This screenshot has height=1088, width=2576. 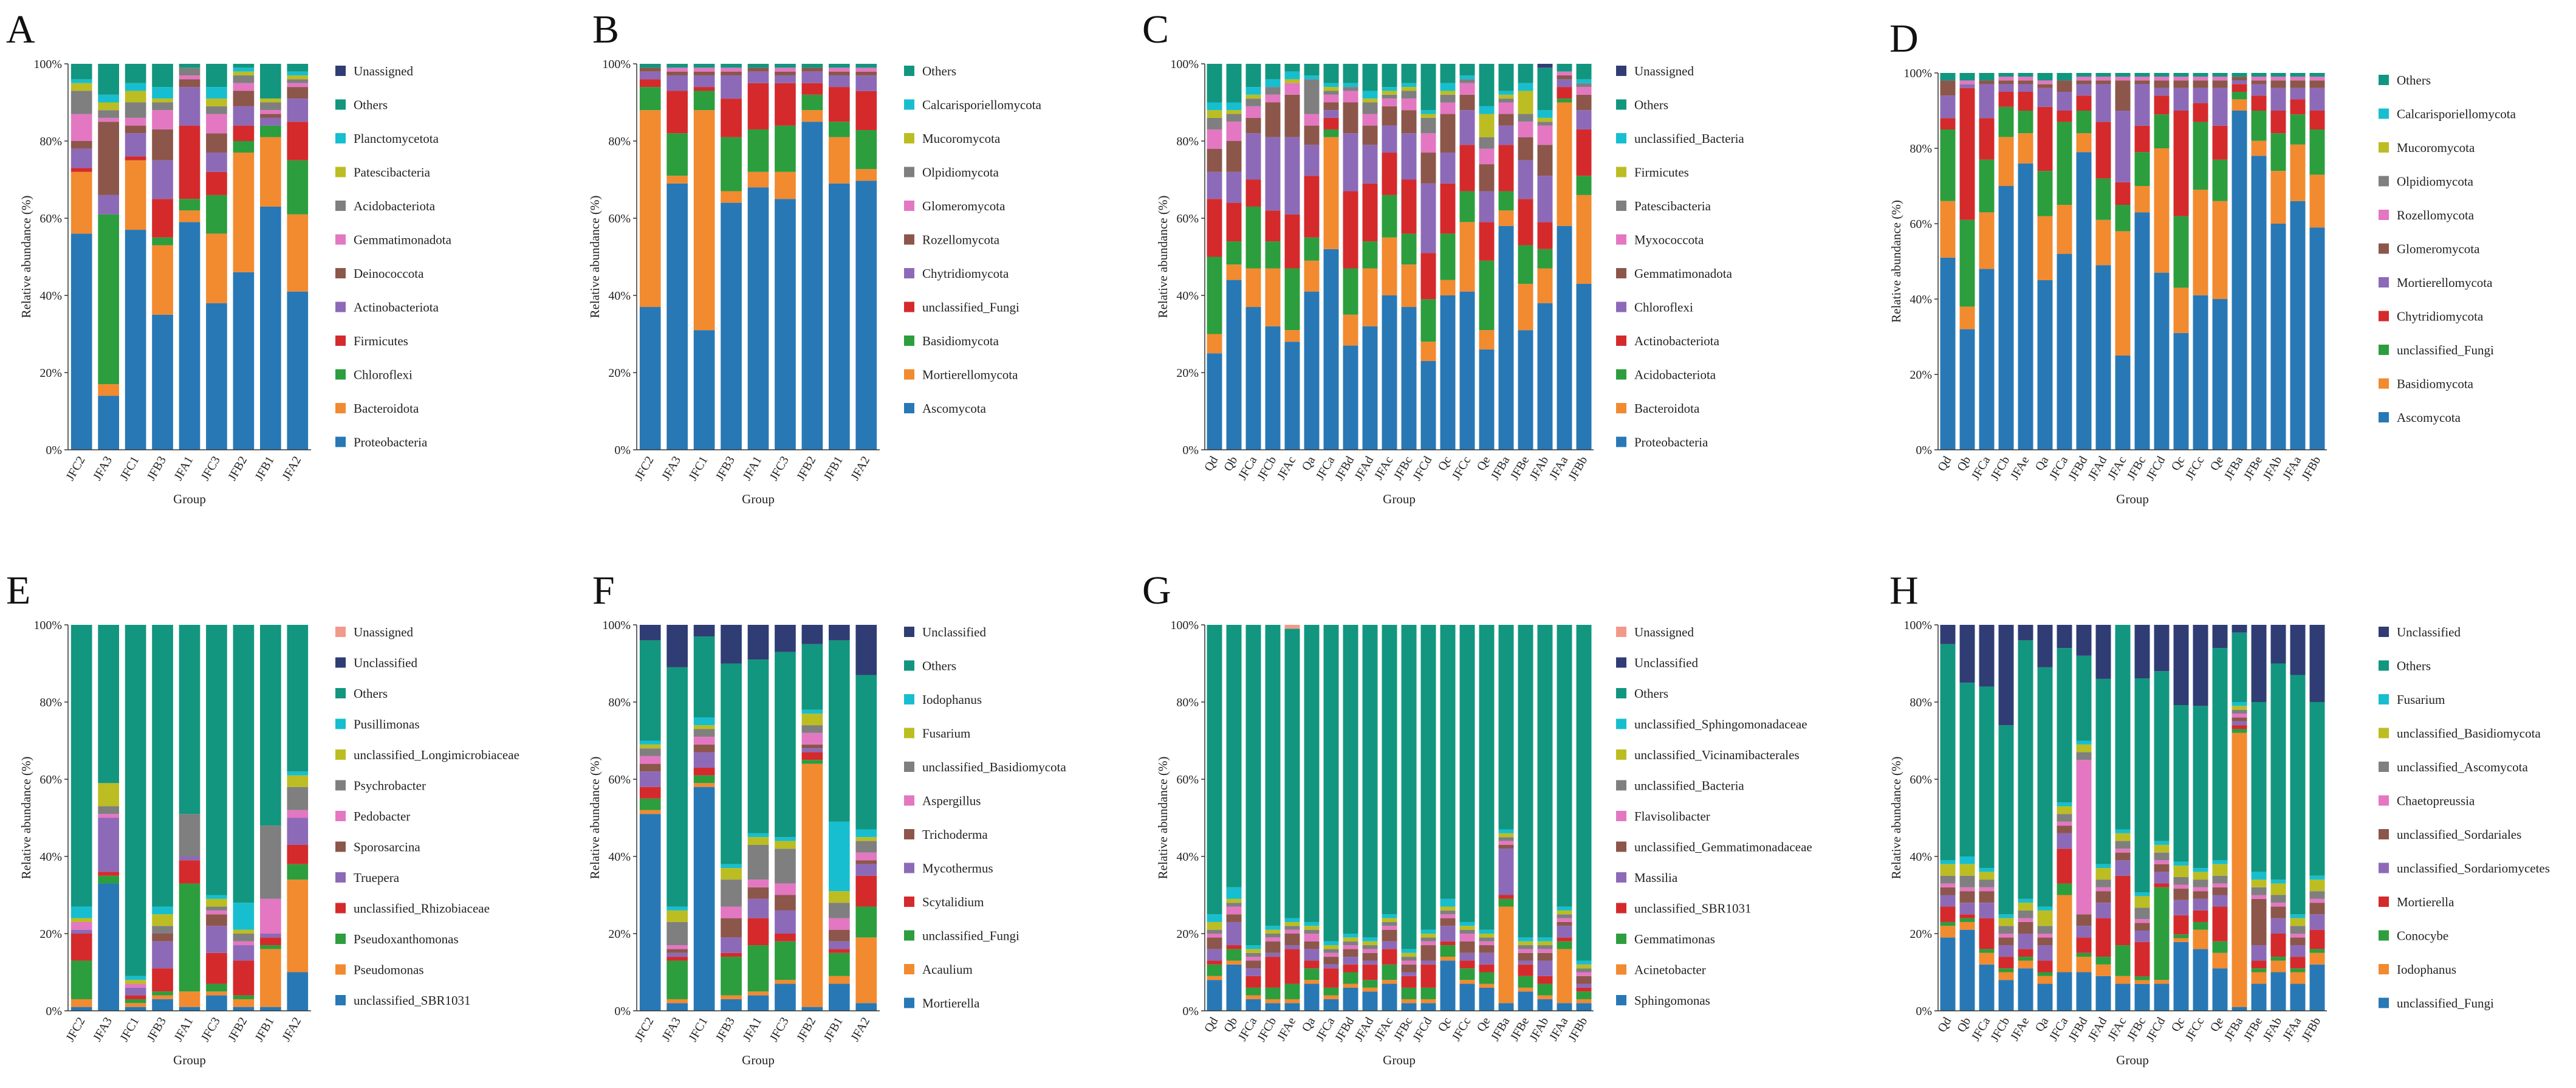 What do you see at coordinates (1187, 373) in the screenshot?
I see `y-tick-label: 20%` at bounding box center [1187, 373].